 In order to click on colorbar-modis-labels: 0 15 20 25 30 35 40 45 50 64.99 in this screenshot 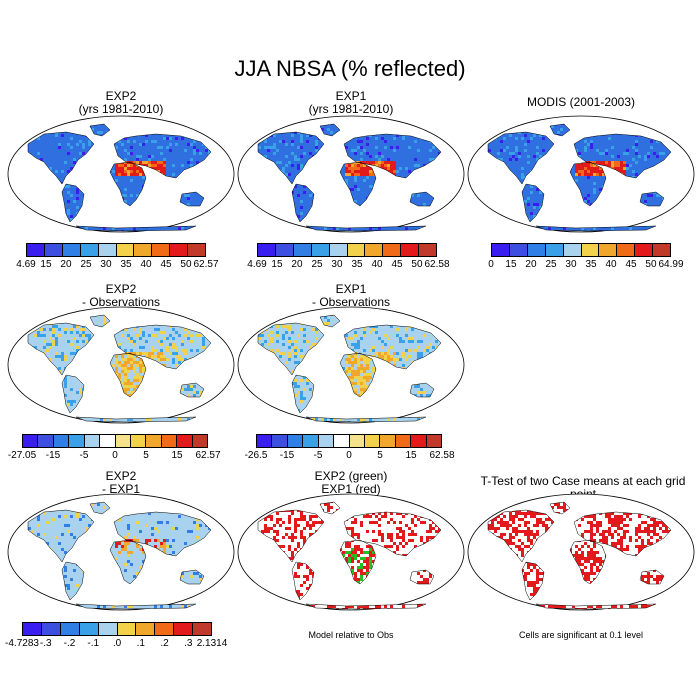, I will do `click(585, 265)`.